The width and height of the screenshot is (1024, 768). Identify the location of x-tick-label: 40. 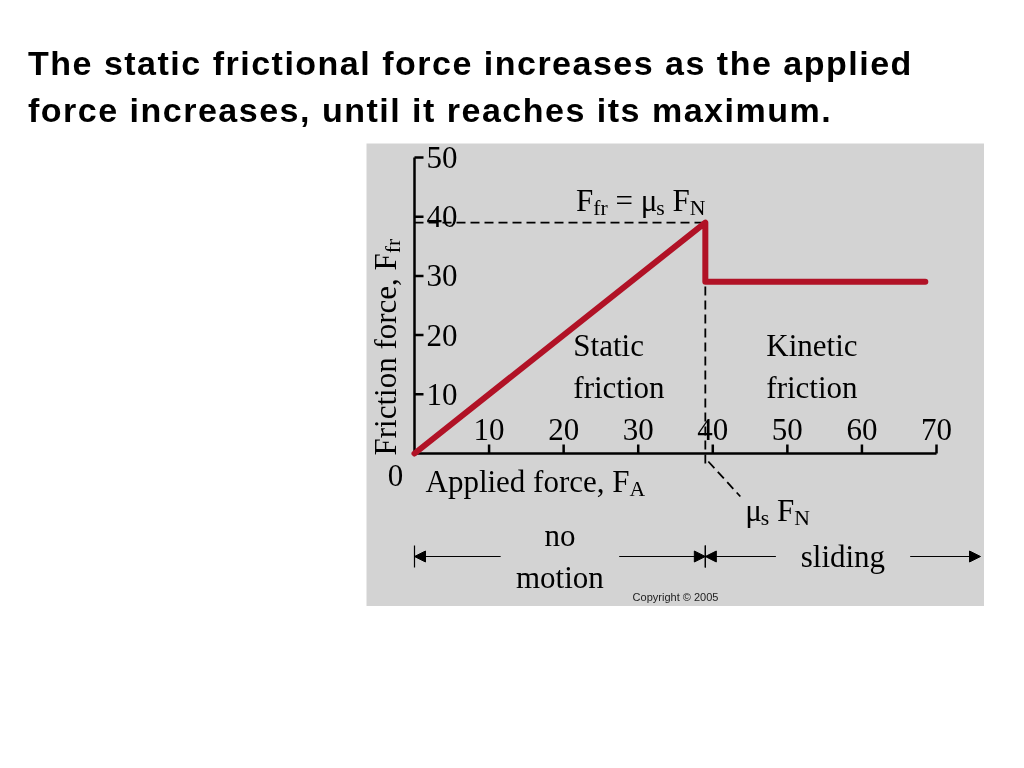
(713, 429).